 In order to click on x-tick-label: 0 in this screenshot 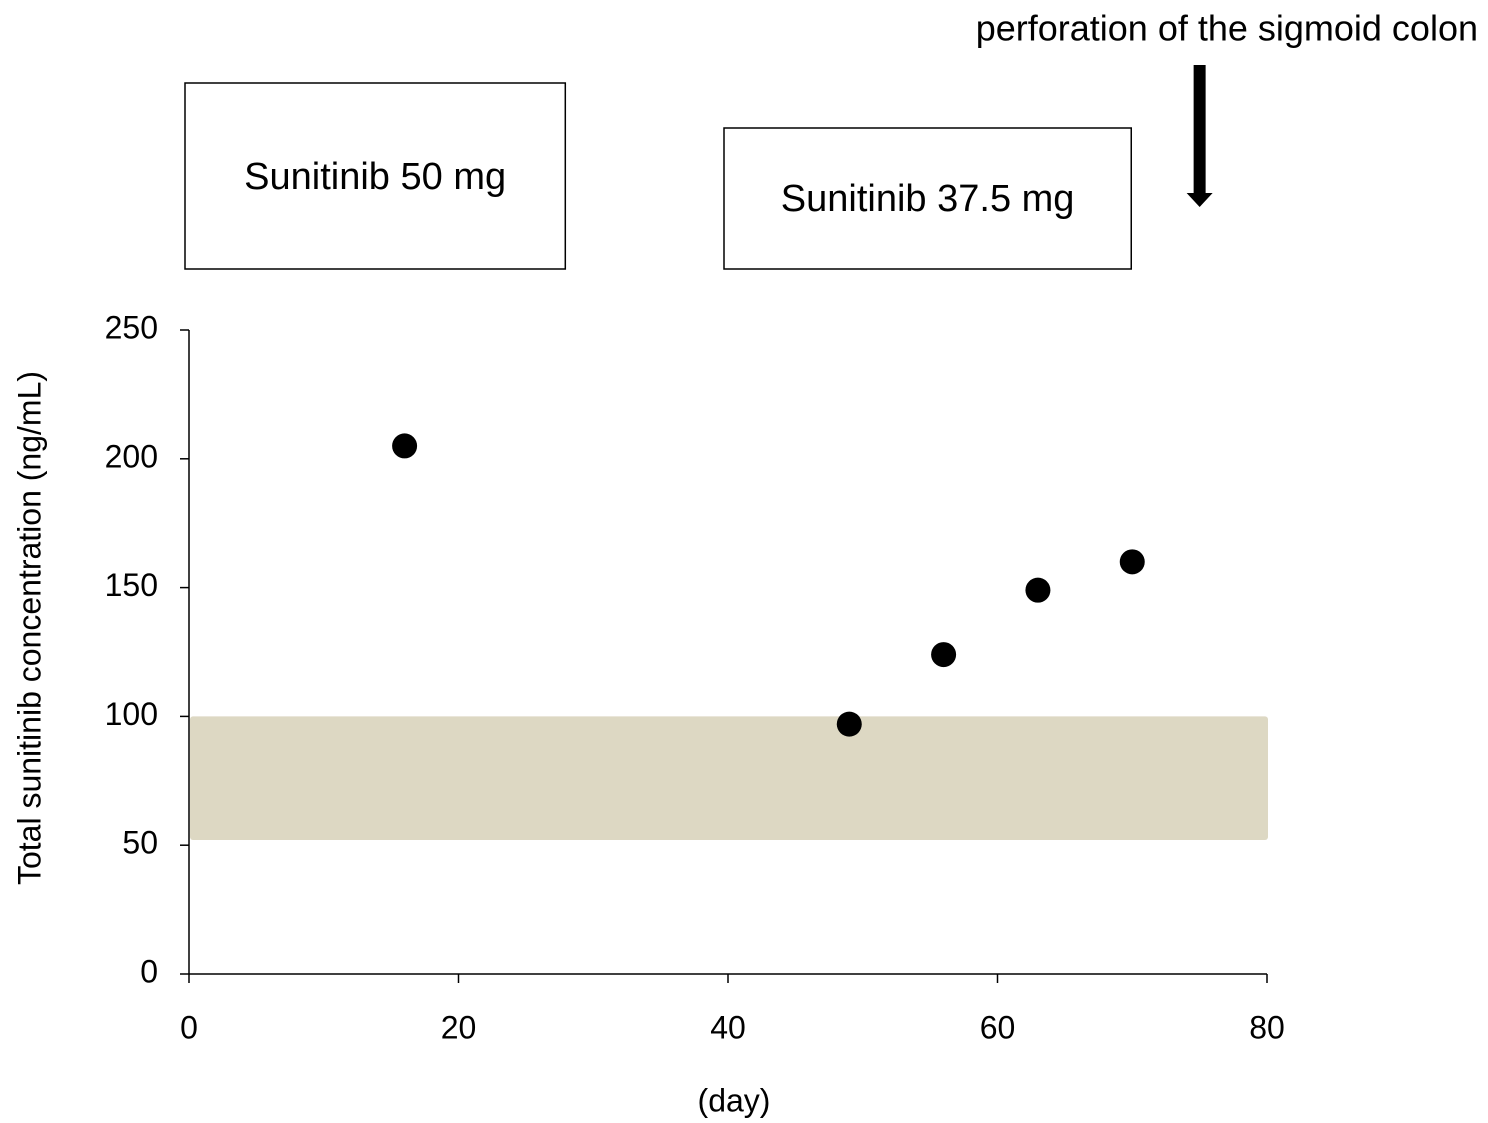, I will do `click(189, 1027)`.